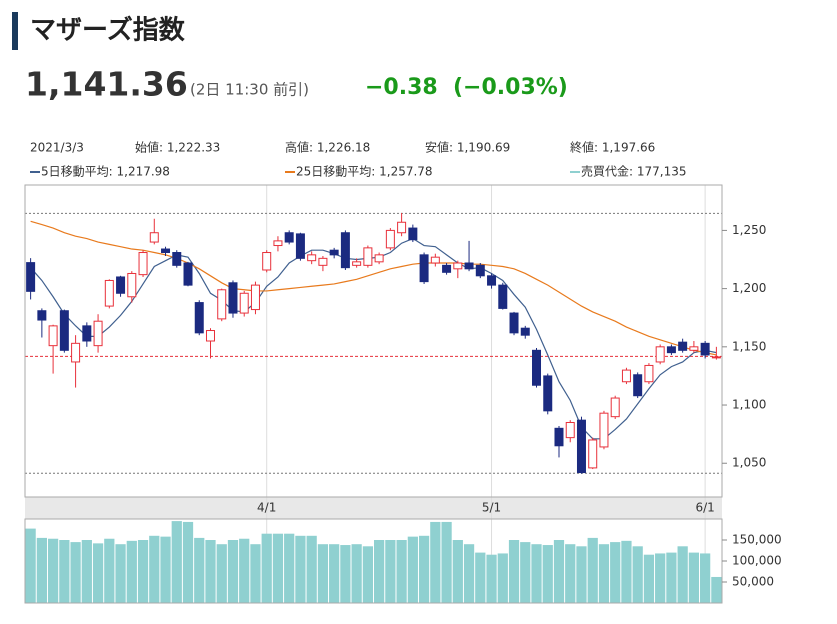 Image resolution: width=837 pixels, height=624 pixels. Describe the element at coordinates (491, 508) in the screenshot. I see `x-tick-label: 5/1` at that location.